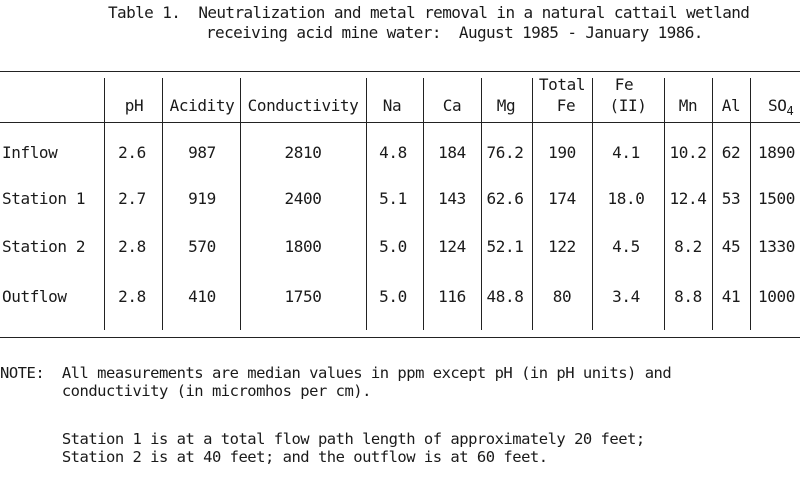 This screenshot has width=800, height=477. What do you see at coordinates (392, 105) in the screenshot?
I see `header-na: Na` at bounding box center [392, 105].